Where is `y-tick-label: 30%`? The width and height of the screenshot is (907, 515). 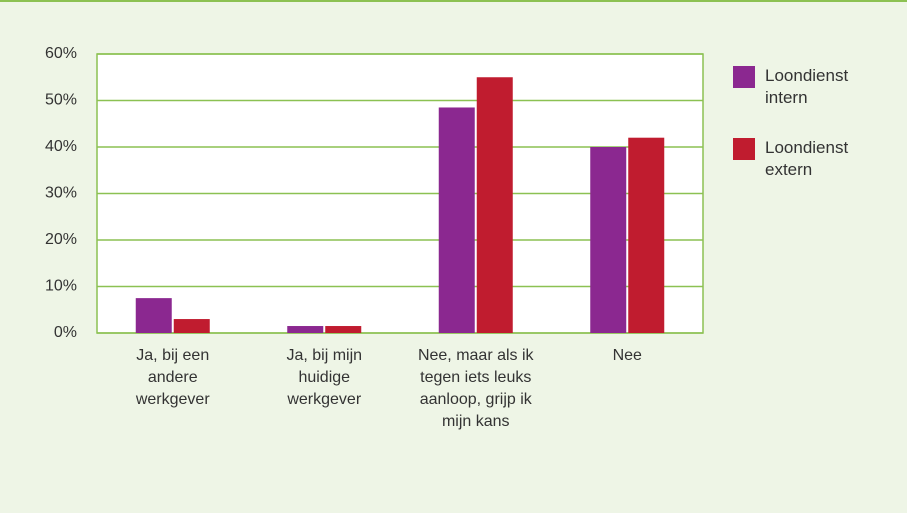 y-tick-label: 30% is located at coordinates (61, 193).